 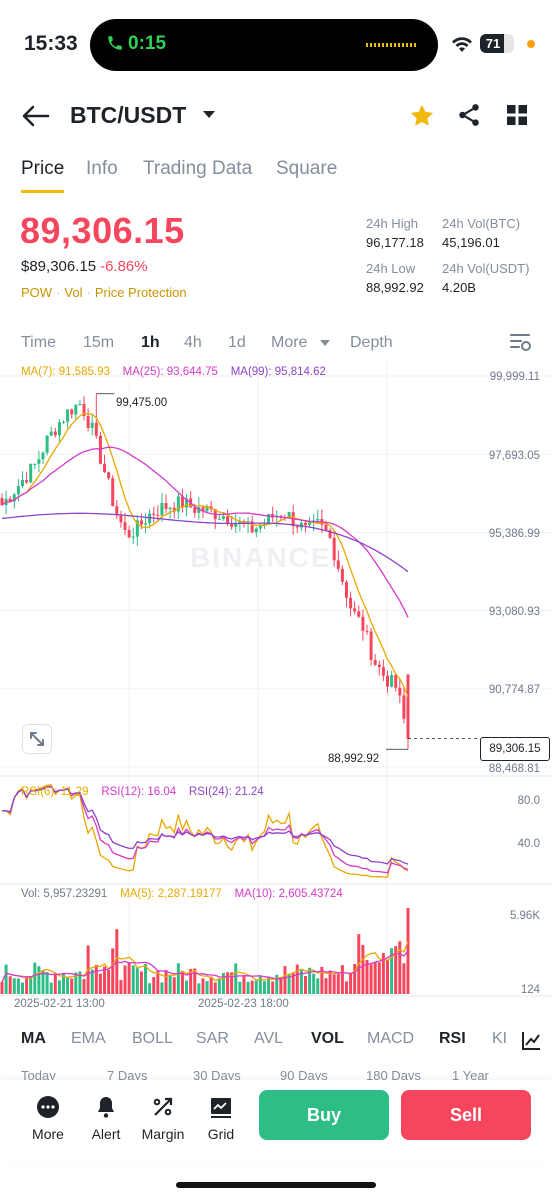 I want to click on chevron-down-icon, so click(x=325, y=343).